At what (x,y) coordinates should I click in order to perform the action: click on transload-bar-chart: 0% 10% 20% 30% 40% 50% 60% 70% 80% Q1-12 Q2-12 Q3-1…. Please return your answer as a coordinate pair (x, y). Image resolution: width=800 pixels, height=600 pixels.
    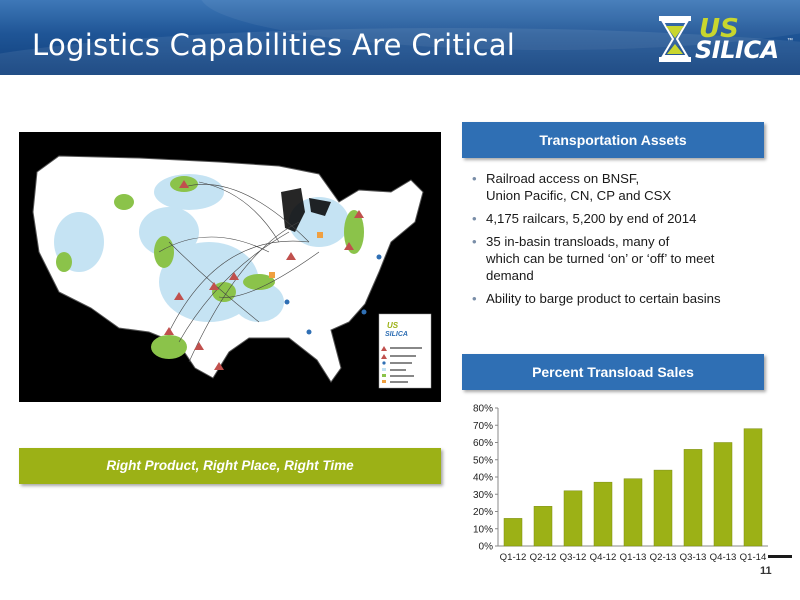
    Looking at the image, I should click on (622, 488).